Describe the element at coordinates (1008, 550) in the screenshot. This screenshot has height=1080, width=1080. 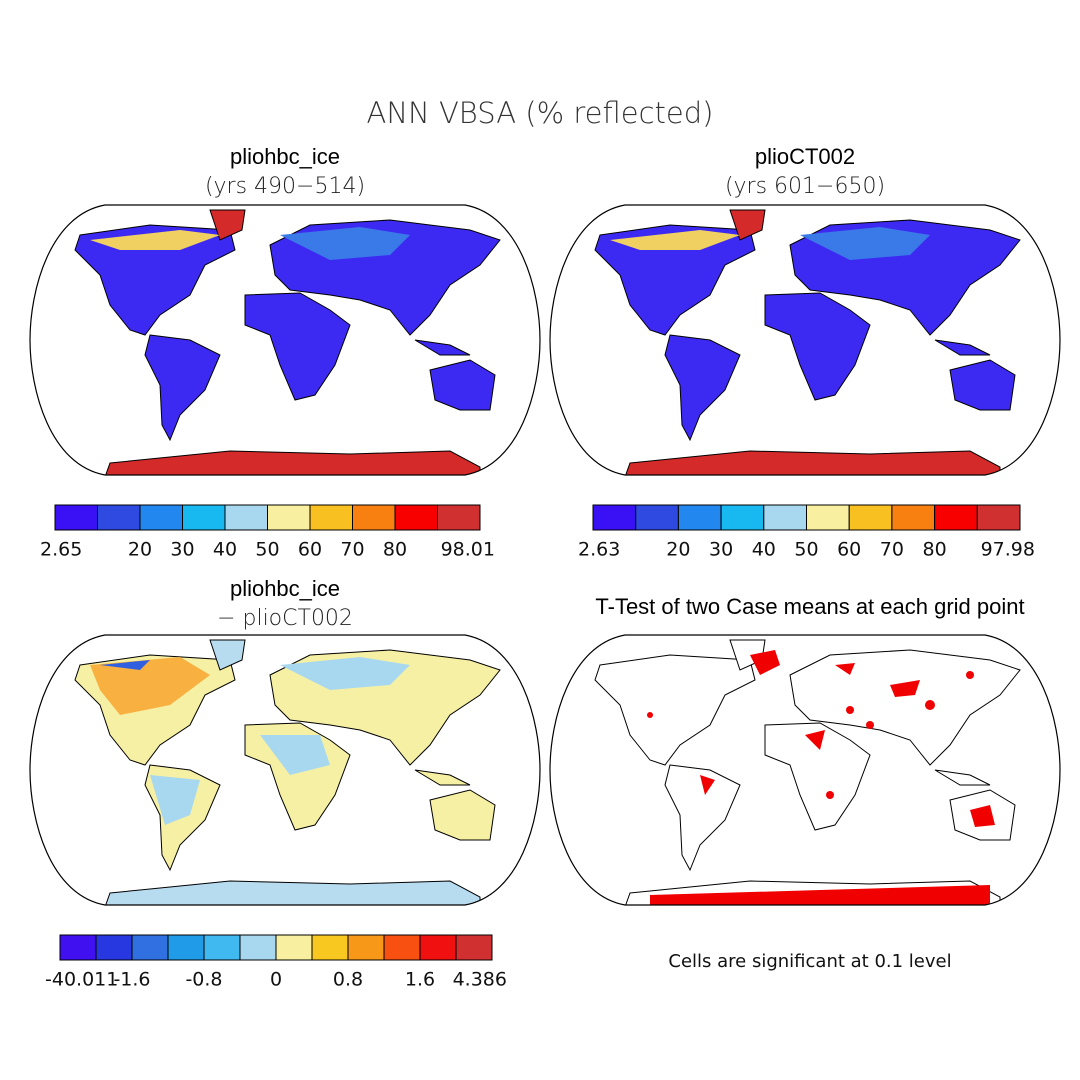
I see `colorbar-tick-label: 97.98` at that location.